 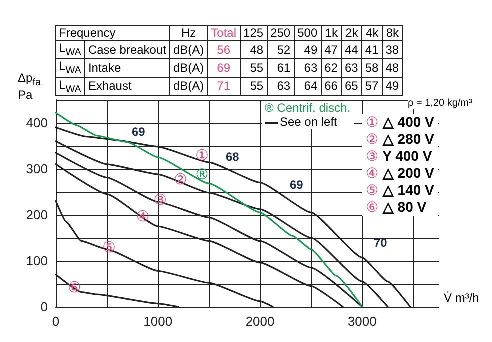 What do you see at coordinates (400, 122) in the screenshot?
I see `annotation: ① △ 400 V` at bounding box center [400, 122].